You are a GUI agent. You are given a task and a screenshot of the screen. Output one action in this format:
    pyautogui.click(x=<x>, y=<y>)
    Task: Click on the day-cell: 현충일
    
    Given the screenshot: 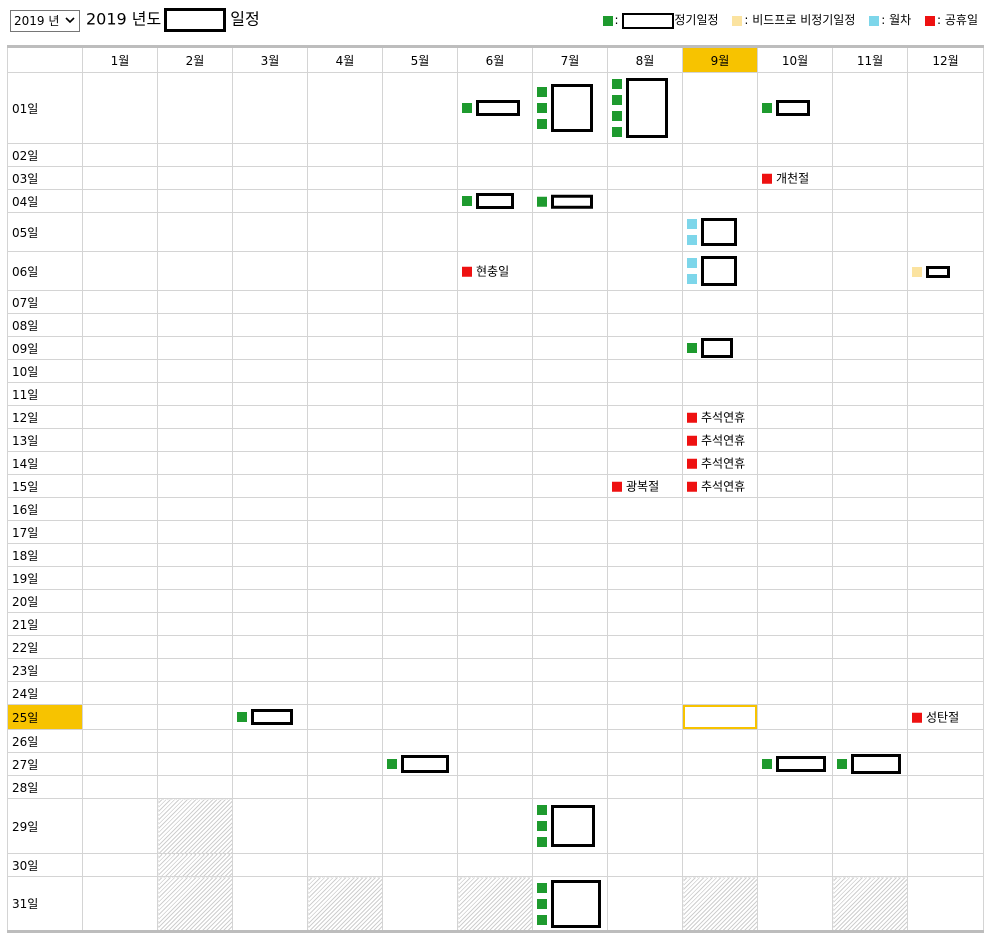 What is the action you would take?
    pyautogui.click(x=495, y=271)
    